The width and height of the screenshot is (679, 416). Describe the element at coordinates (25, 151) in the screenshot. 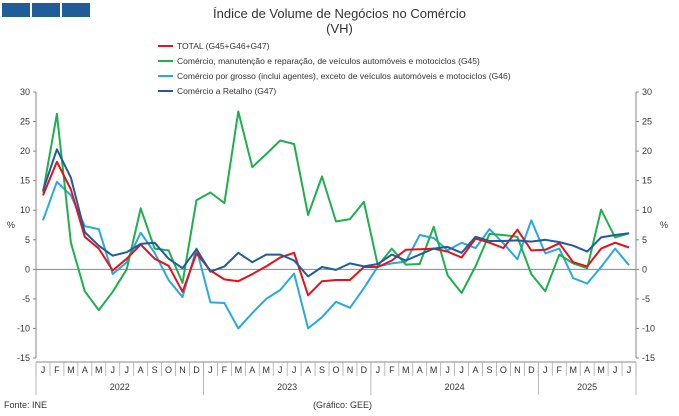

I see `y-tick-label-left: 20` at that location.